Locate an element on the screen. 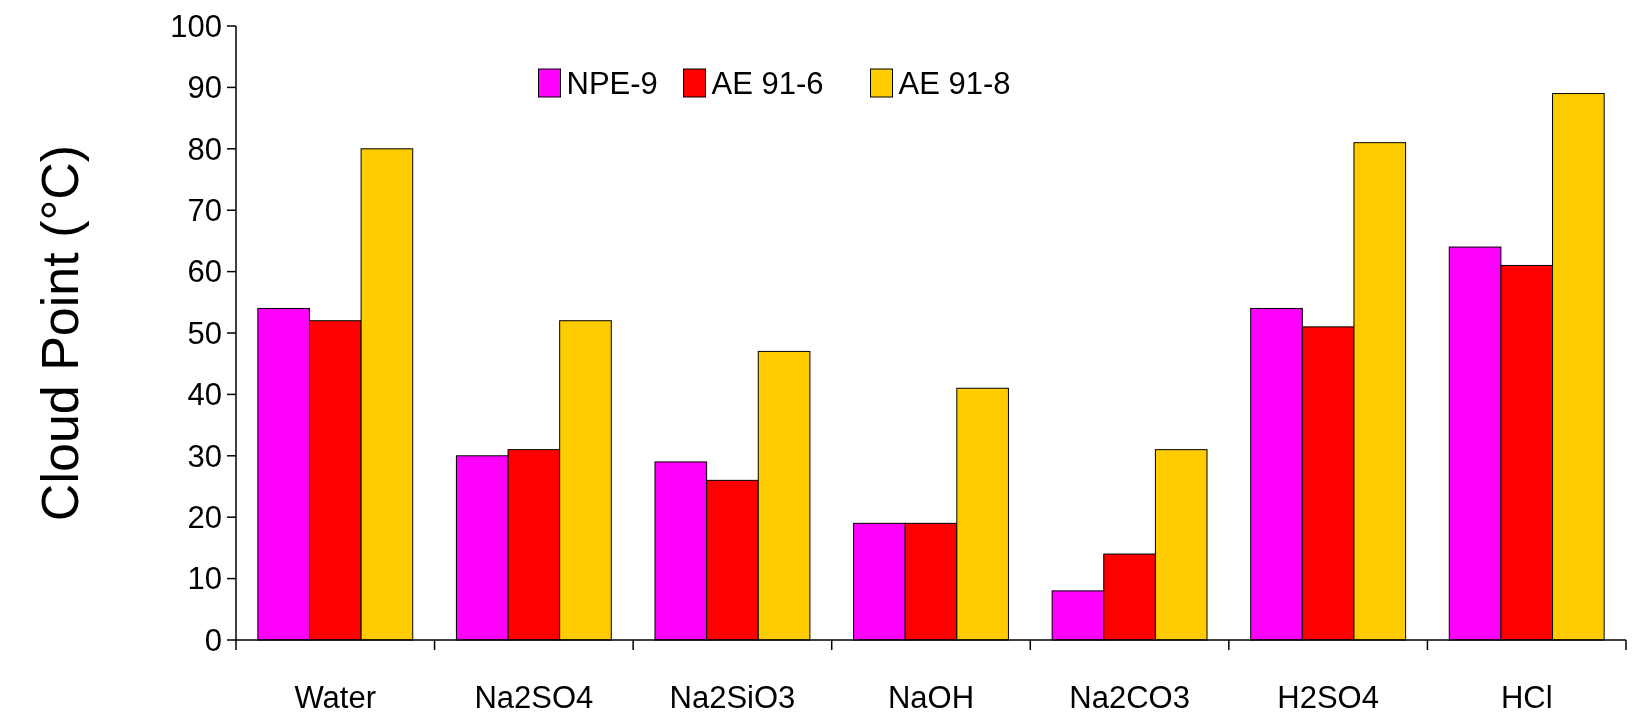  y-tick-label: 40 is located at coordinates (204, 395).